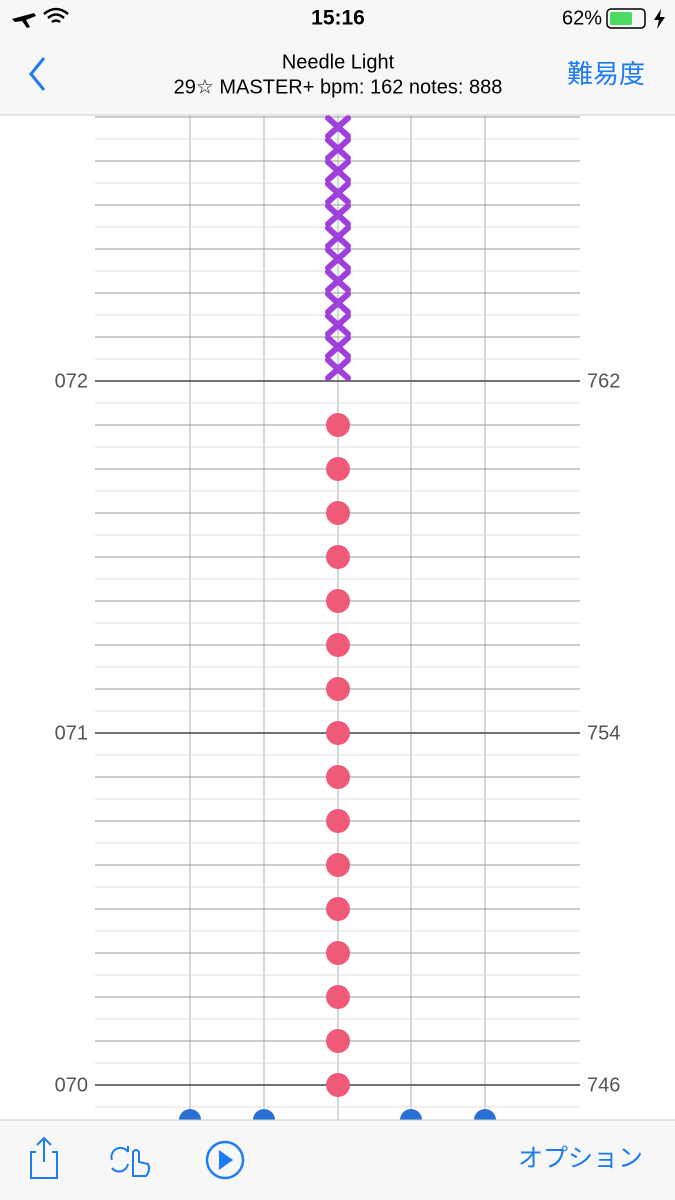 The image size is (675, 1200). What do you see at coordinates (606, 74) in the screenshot?
I see `difficulty-button: 難易度` at bounding box center [606, 74].